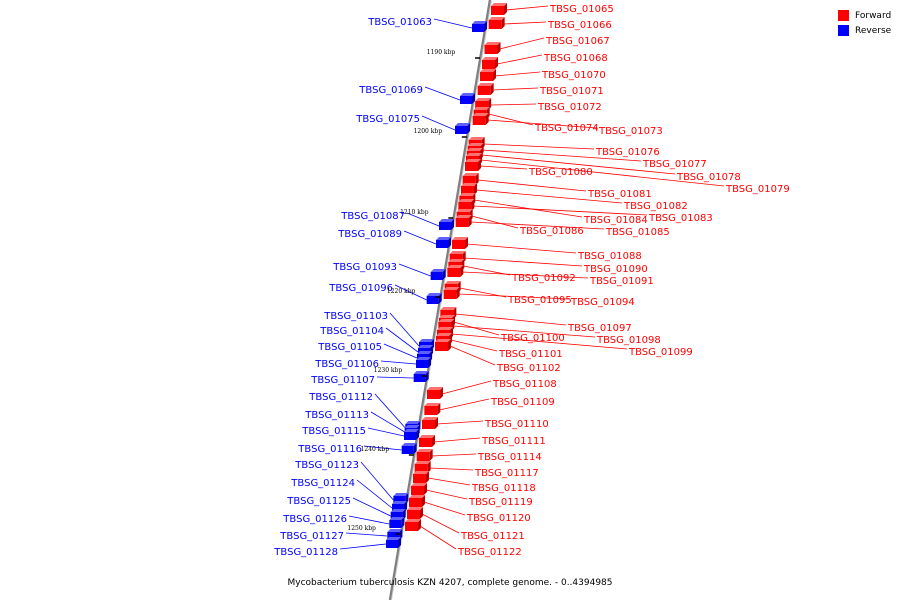  What do you see at coordinates (333, 431) in the screenshot?
I see `gene-label-reverse: TBSG_01115` at bounding box center [333, 431].